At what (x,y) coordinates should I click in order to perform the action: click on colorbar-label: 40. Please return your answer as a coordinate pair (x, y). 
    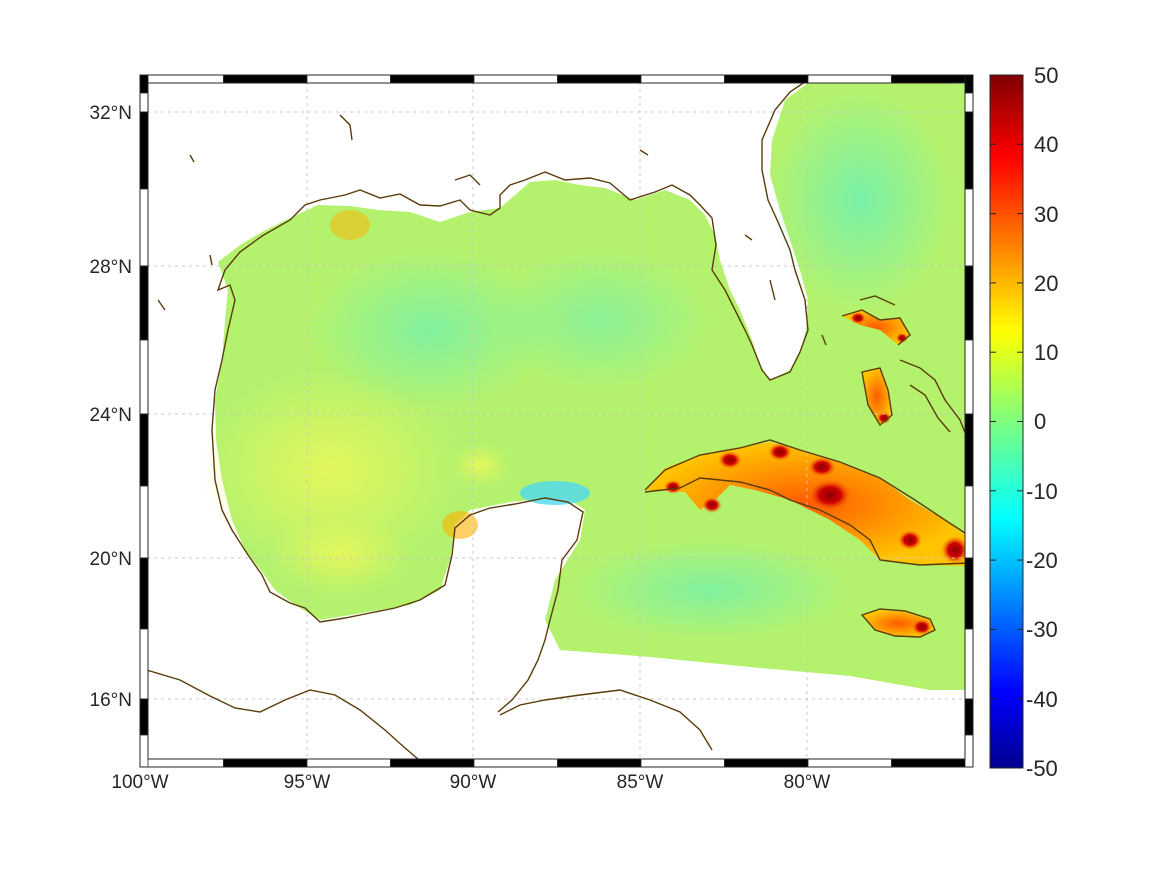
    Looking at the image, I should click on (1046, 144).